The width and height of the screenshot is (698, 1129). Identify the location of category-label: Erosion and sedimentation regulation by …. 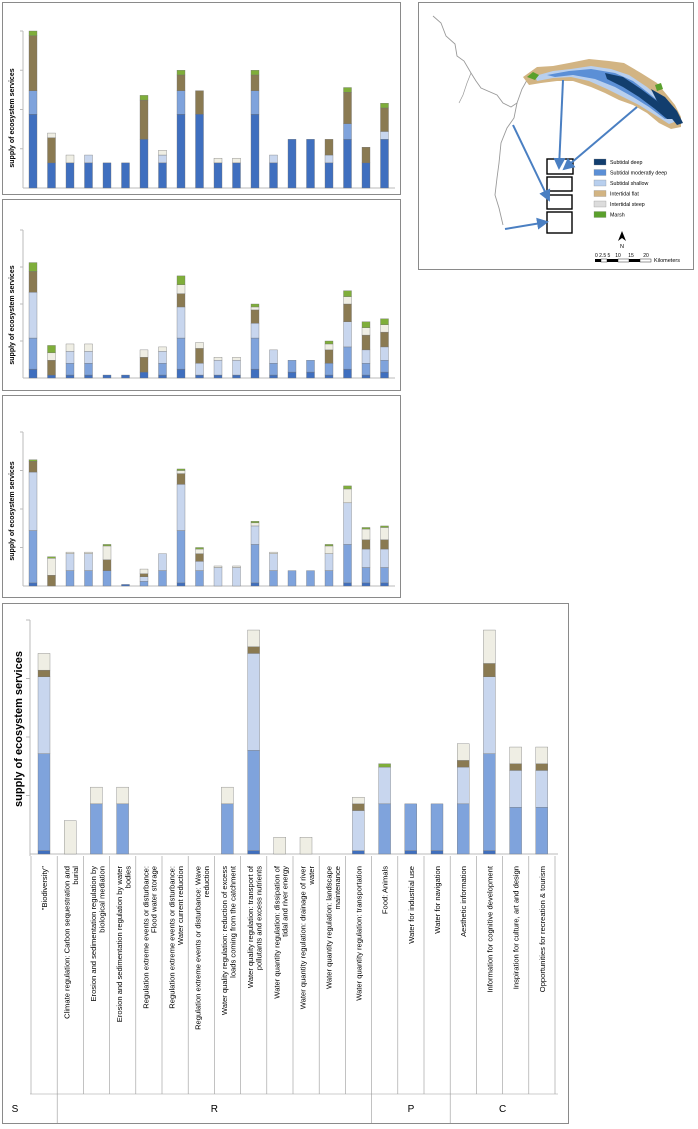
(123, 944).